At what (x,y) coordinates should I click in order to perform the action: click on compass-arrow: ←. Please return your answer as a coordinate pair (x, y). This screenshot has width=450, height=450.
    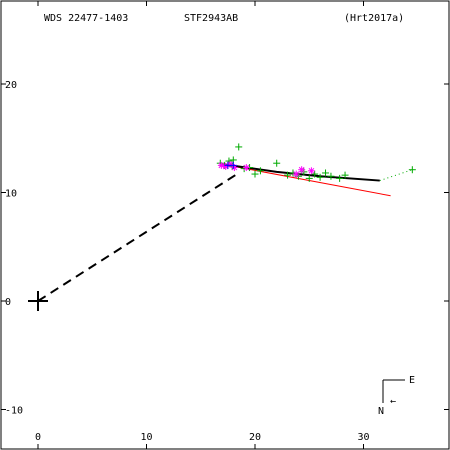
    Looking at the image, I should click on (393, 401).